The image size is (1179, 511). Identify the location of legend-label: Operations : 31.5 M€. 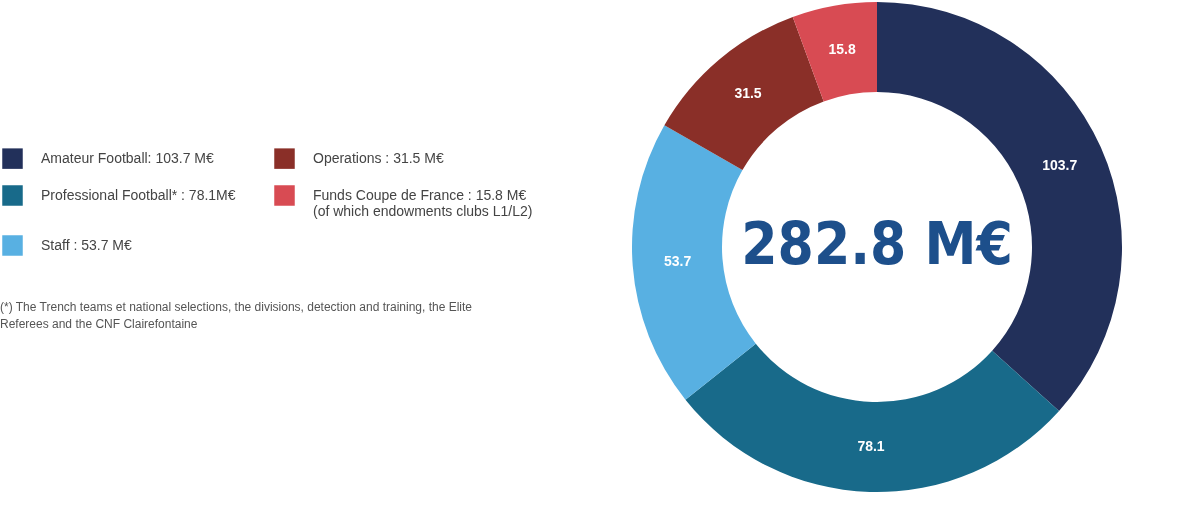
(378, 157).